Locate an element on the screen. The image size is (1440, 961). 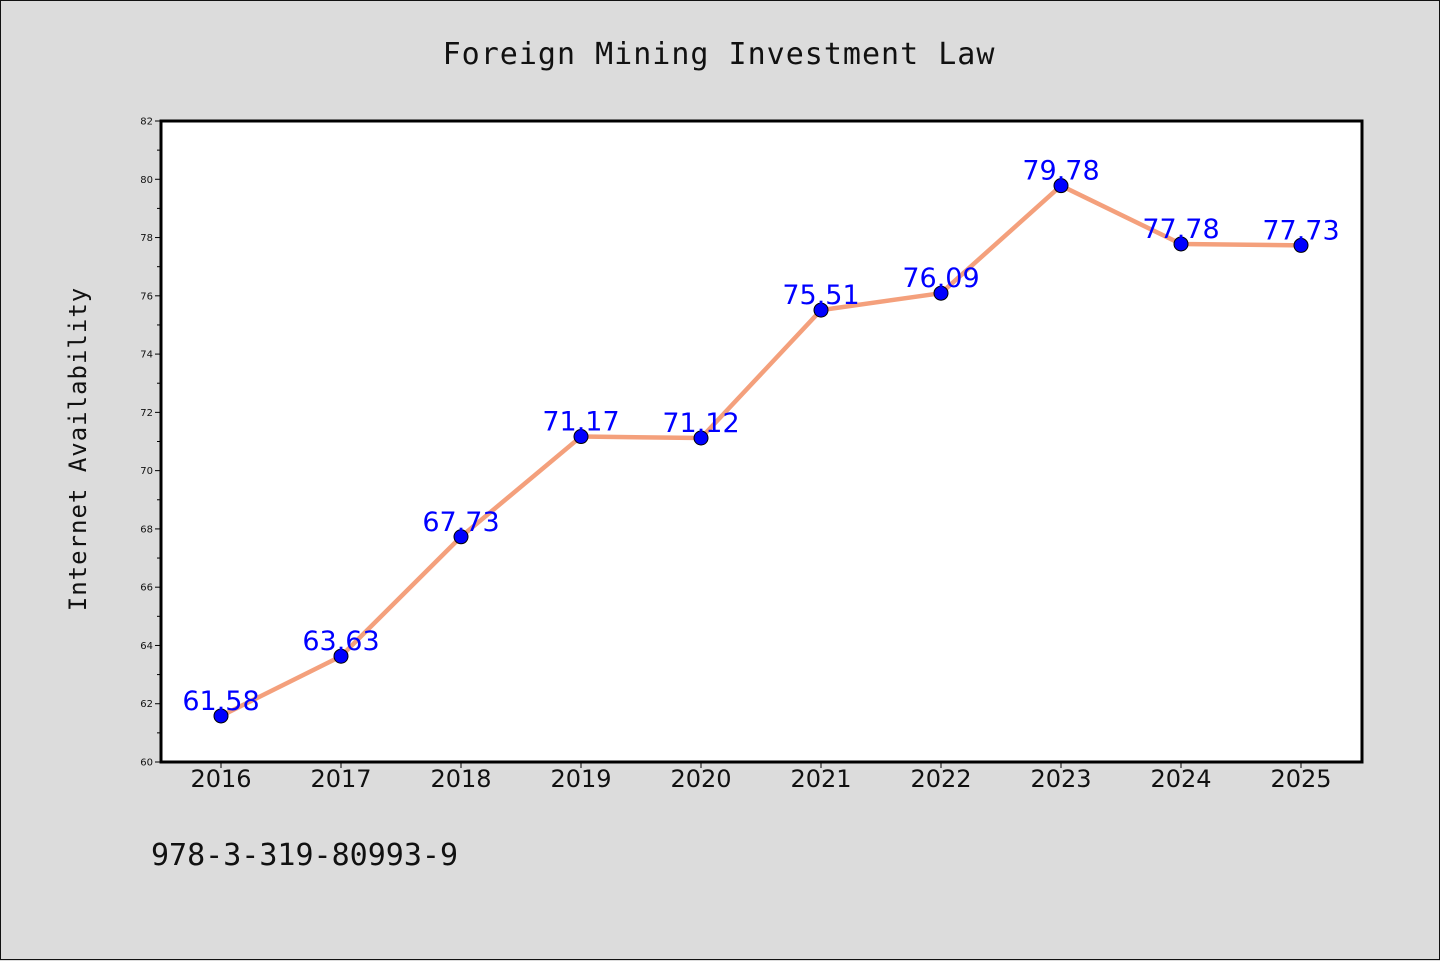
y-tick-label: 62 is located at coordinates (146, 704).